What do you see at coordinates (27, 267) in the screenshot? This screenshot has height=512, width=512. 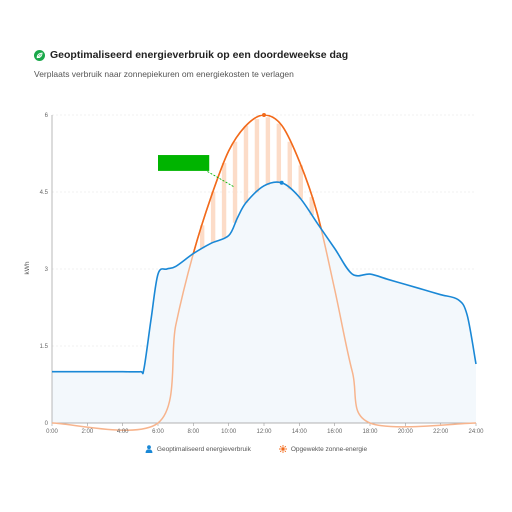 I see `y-axis-label: kWh` at bounding box center [27, 267].